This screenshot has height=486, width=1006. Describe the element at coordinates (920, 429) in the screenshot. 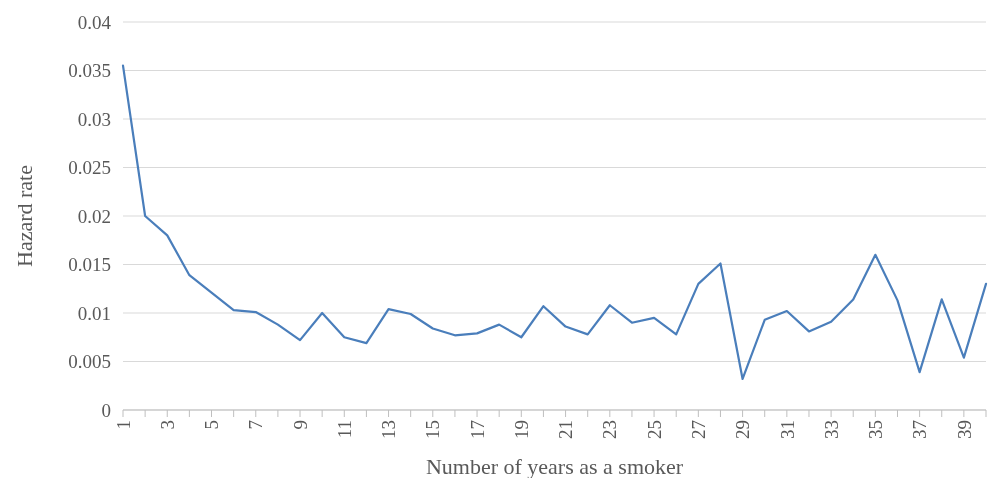

I see `x-tick-label: 37` at that location.